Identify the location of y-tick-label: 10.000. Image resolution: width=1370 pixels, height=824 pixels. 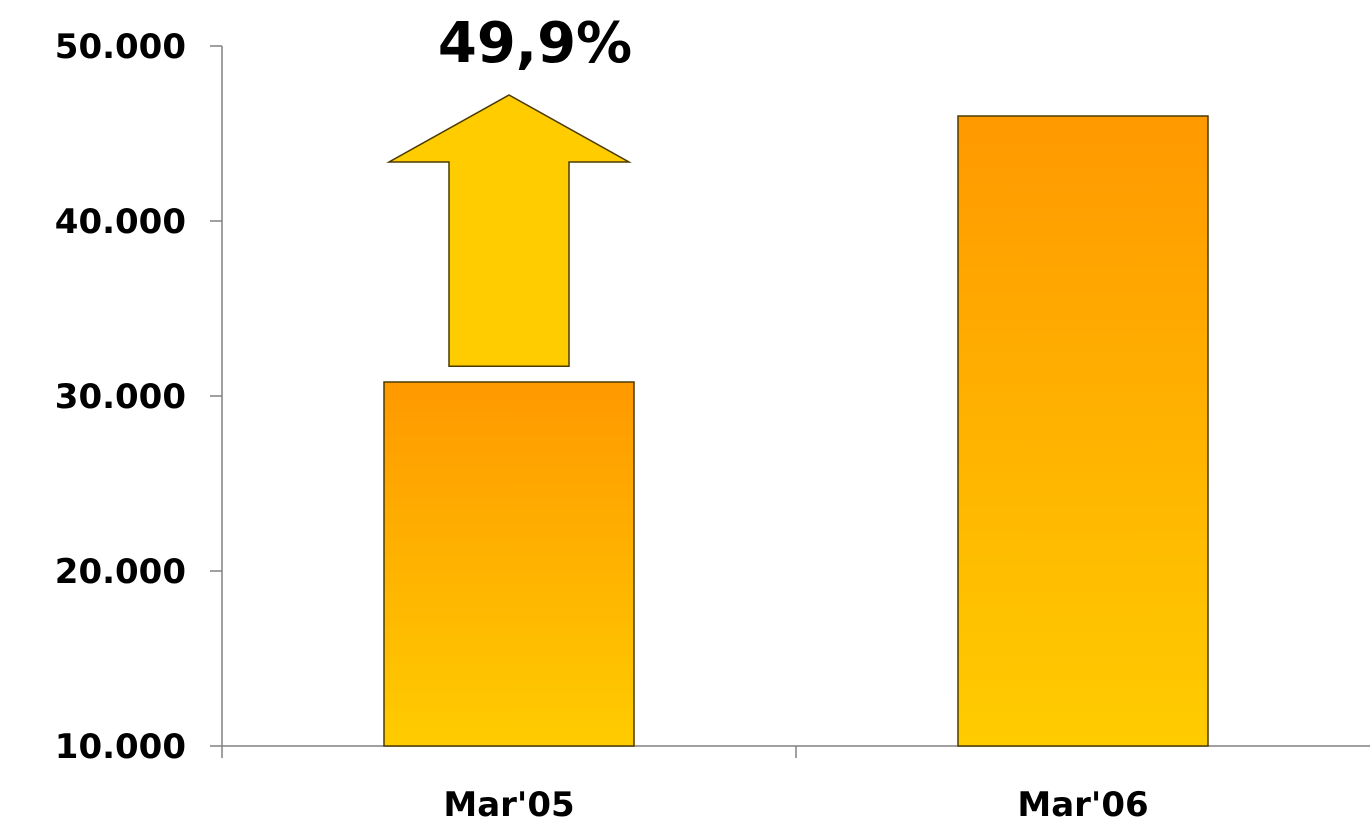
(120, 747).